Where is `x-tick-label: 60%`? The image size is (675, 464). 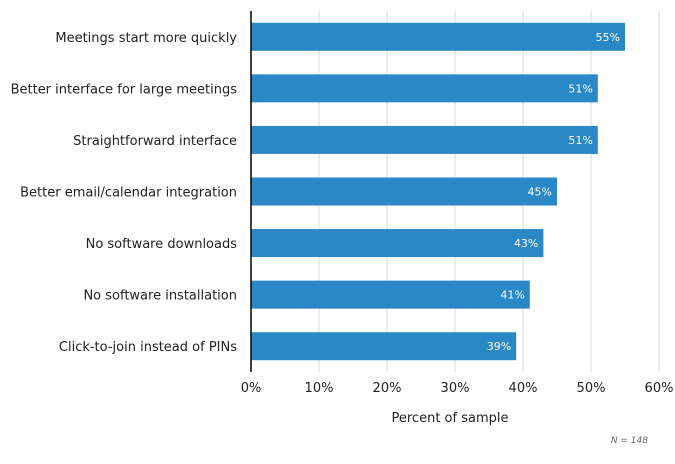 x-tick-label: 60% is located at coordinates (659, 388).